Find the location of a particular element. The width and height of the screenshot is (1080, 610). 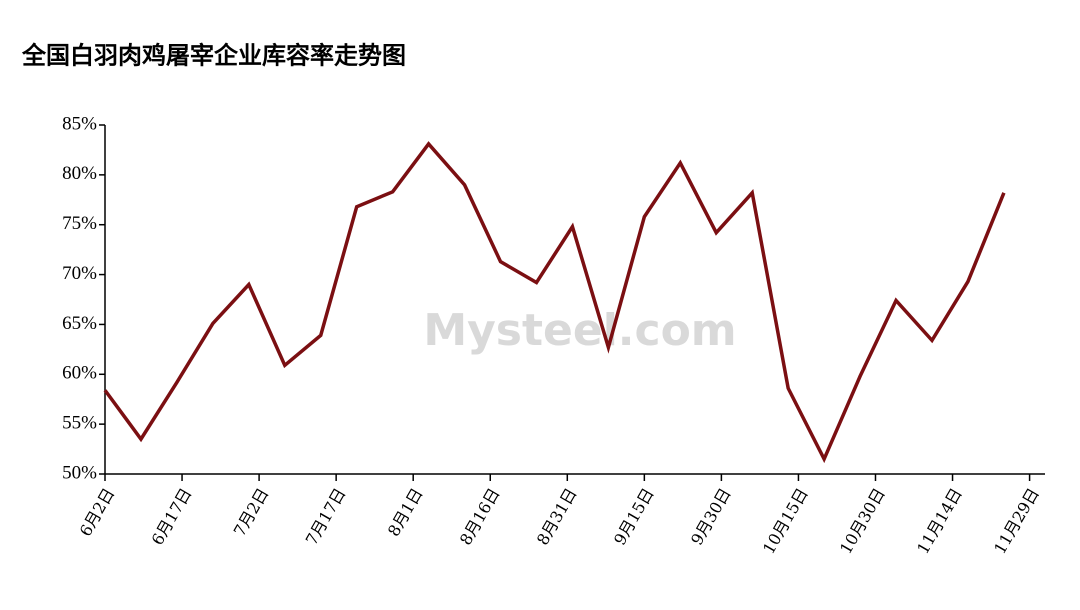

x-tick-label: 8月31日 is located at coordinates (557, 517).